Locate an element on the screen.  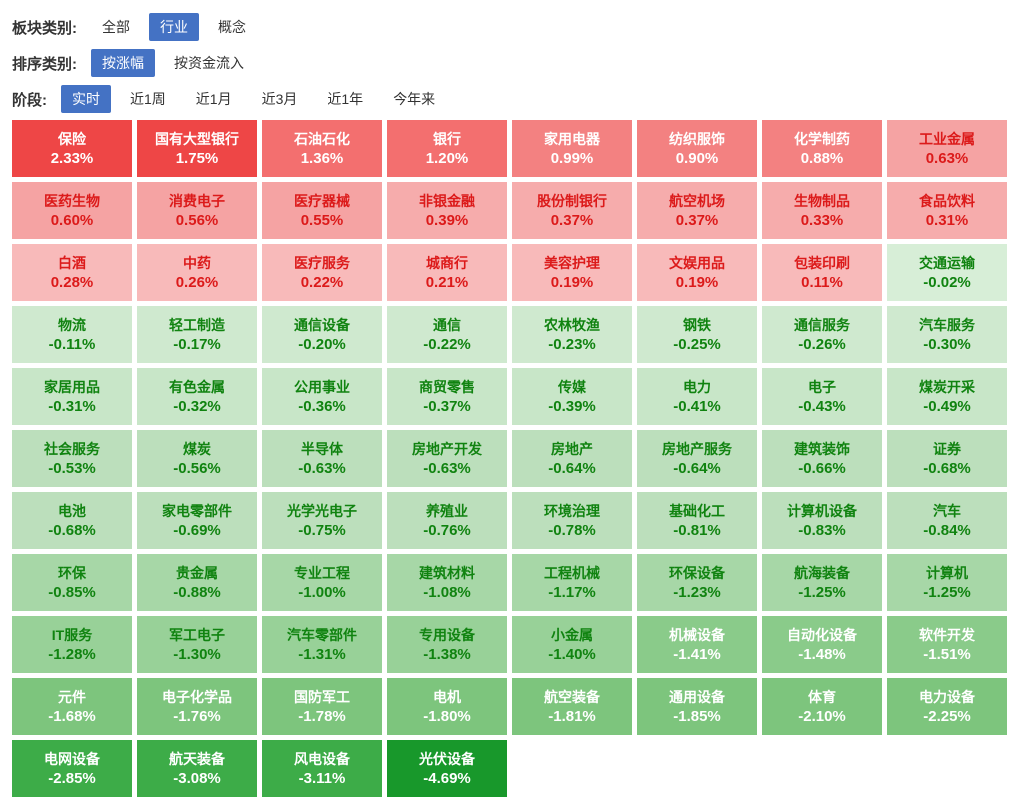
sector-tile: 电网设备 -2.85% is located at coordinates (72, 768).